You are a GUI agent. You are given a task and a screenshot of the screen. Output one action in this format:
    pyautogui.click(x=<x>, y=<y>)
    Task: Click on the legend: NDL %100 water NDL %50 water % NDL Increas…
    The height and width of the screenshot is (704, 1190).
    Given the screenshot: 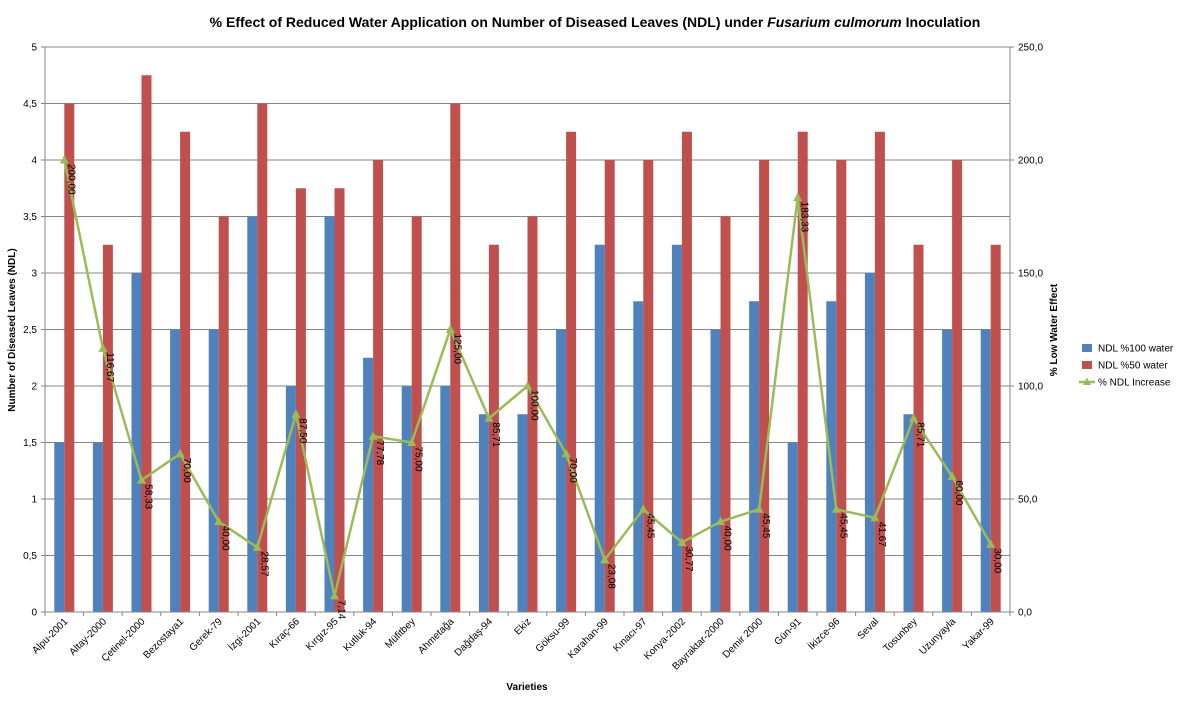 What is the action you would take?
    pyautogui.click(x=1126, y=366)
    